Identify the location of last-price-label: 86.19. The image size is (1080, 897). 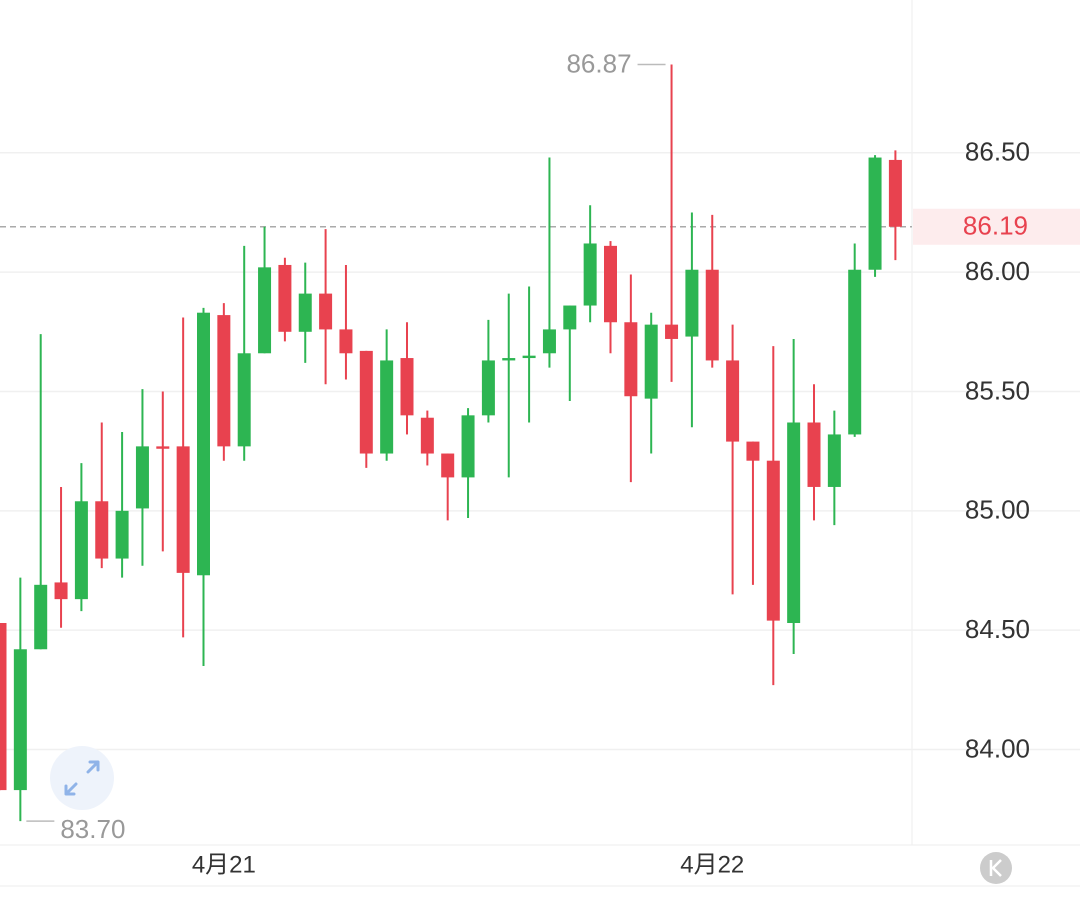
(995, 226).